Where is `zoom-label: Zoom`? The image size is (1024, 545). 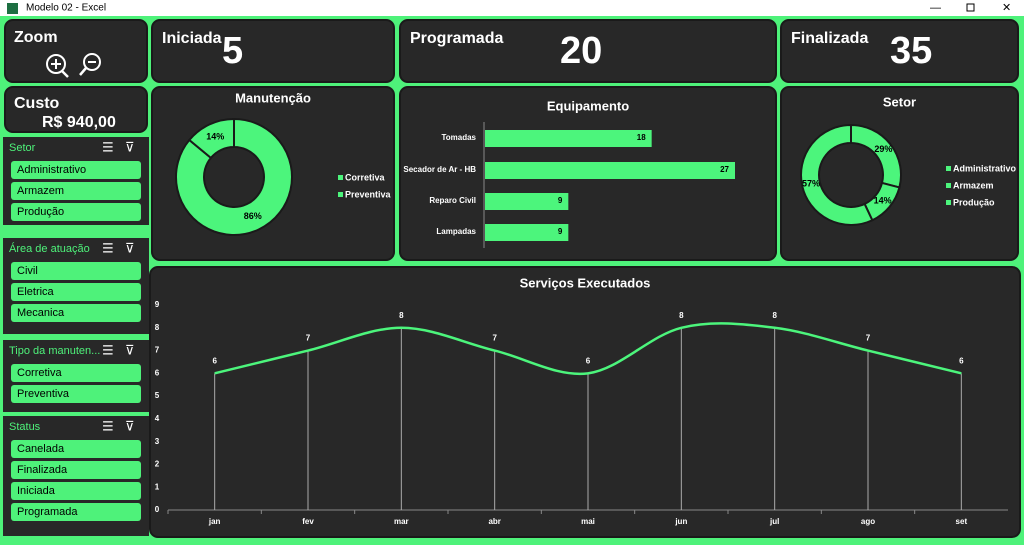 zoom-label: Zoom is located at coordinates (36, 37).